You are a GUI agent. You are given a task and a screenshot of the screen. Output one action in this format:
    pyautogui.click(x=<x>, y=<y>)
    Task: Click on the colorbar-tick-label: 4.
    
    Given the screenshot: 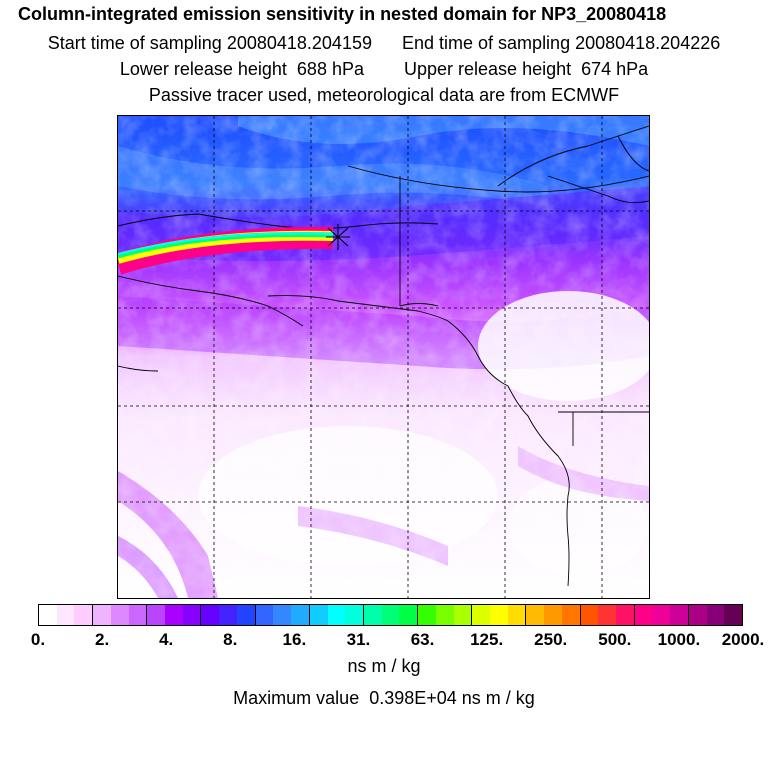 What is the action you would take?
    pyautogui.click(x=166, y=639)
    